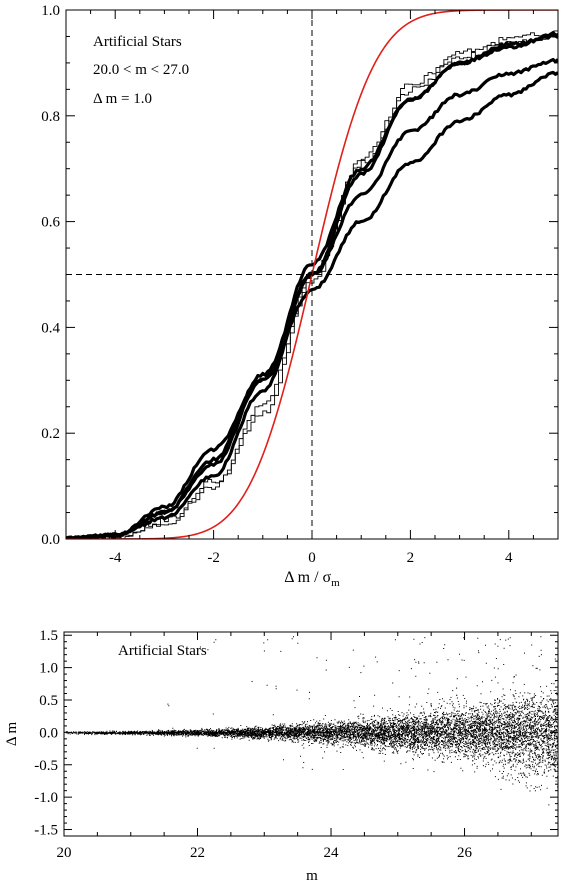 The image size is (570, 887). What do you see at coordinates (197, 853) in the screenshot?
I see `scatter-x-tick-label: 22` at bounding box center [197, 853].